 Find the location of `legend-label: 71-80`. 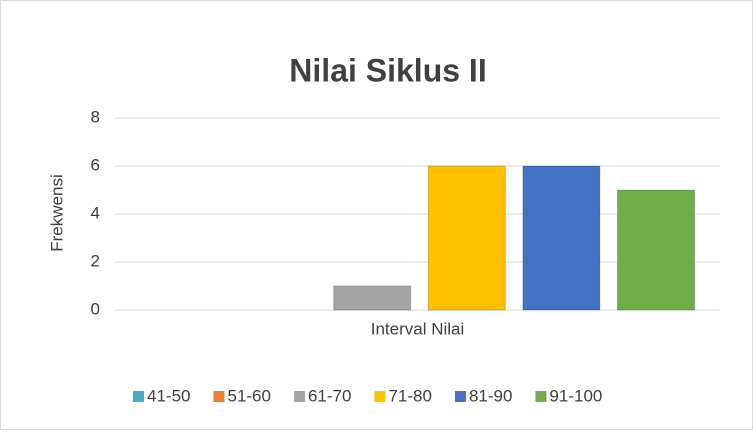

legend-label: 71-80 is located at coordinates (409, 395).